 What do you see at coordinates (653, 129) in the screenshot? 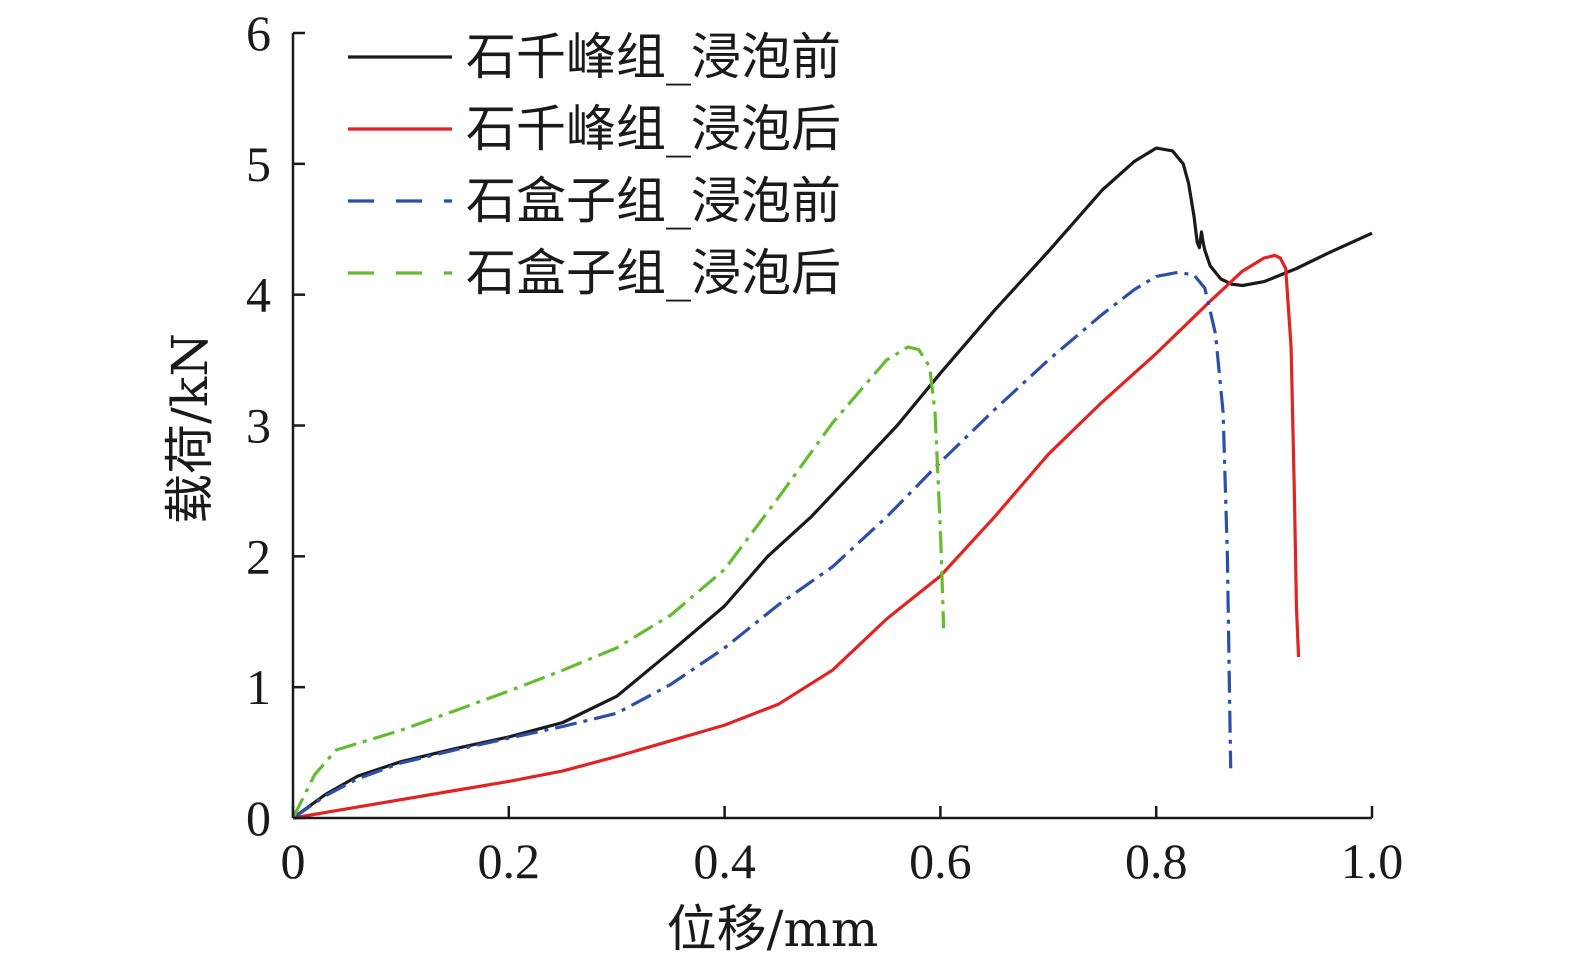
I see `legend-label: 石千峰组_浸泡后` at bounding box center [653, 129].